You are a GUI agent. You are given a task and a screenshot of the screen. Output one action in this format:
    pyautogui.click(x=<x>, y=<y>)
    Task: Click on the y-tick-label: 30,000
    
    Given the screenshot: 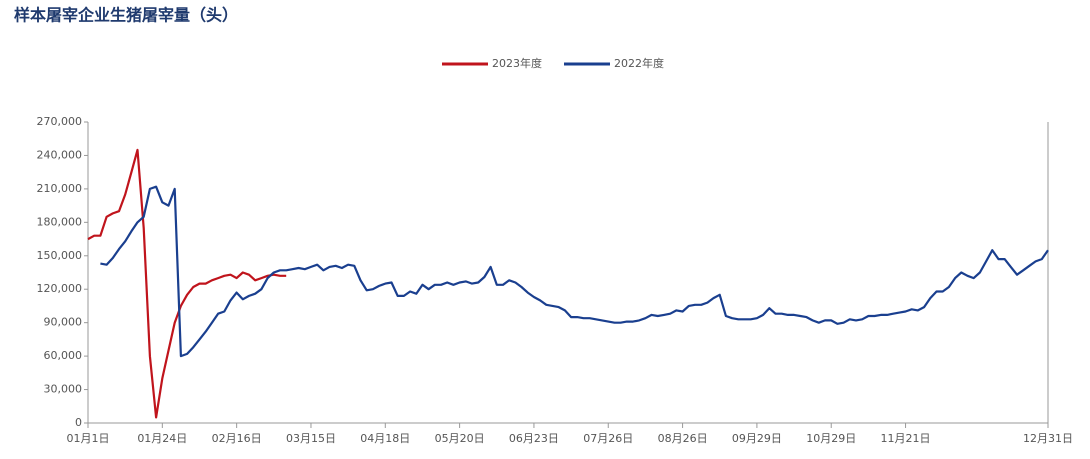 What is the action you would take?
    pyautogui.click(x=63, y=389)
    